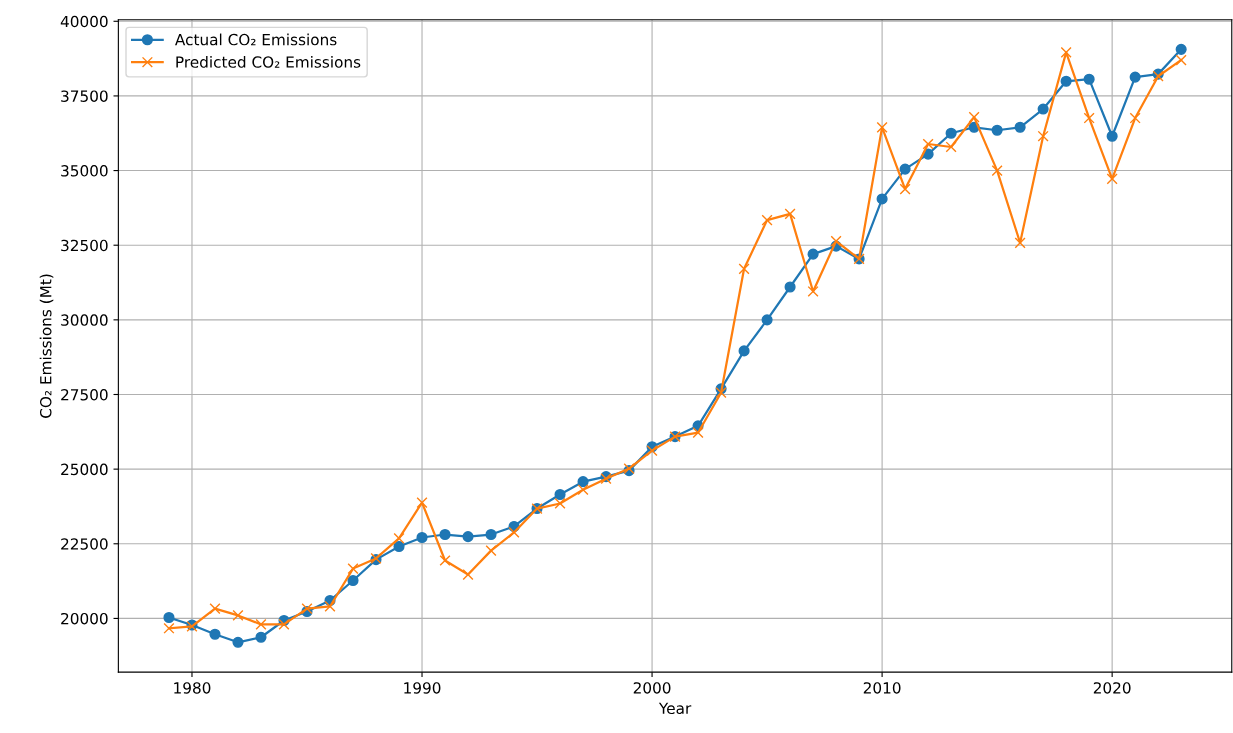 This screenshot has height=733, width=1233. Describe the element at coordinates (84, 21) in the screenshot. I see `y-tick-label: 40000` at that location.